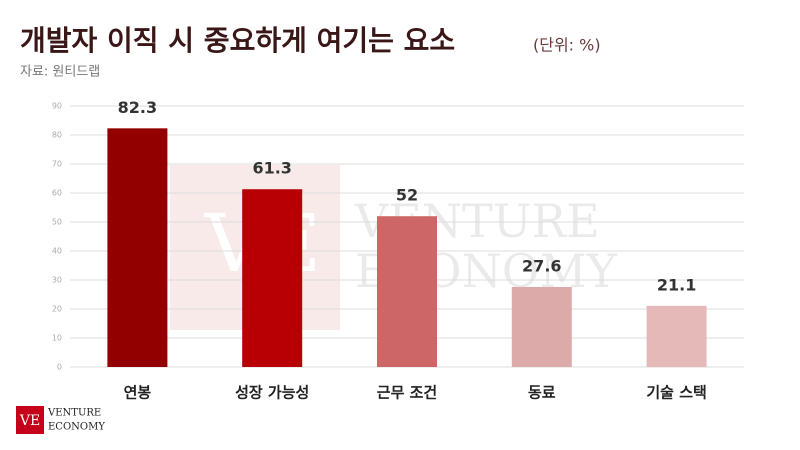 The width and height of the screenshot is (800, 450). Describe the element at coordinates (541, 265) in the screenshot. I see `value-label: 27.6` at that location.